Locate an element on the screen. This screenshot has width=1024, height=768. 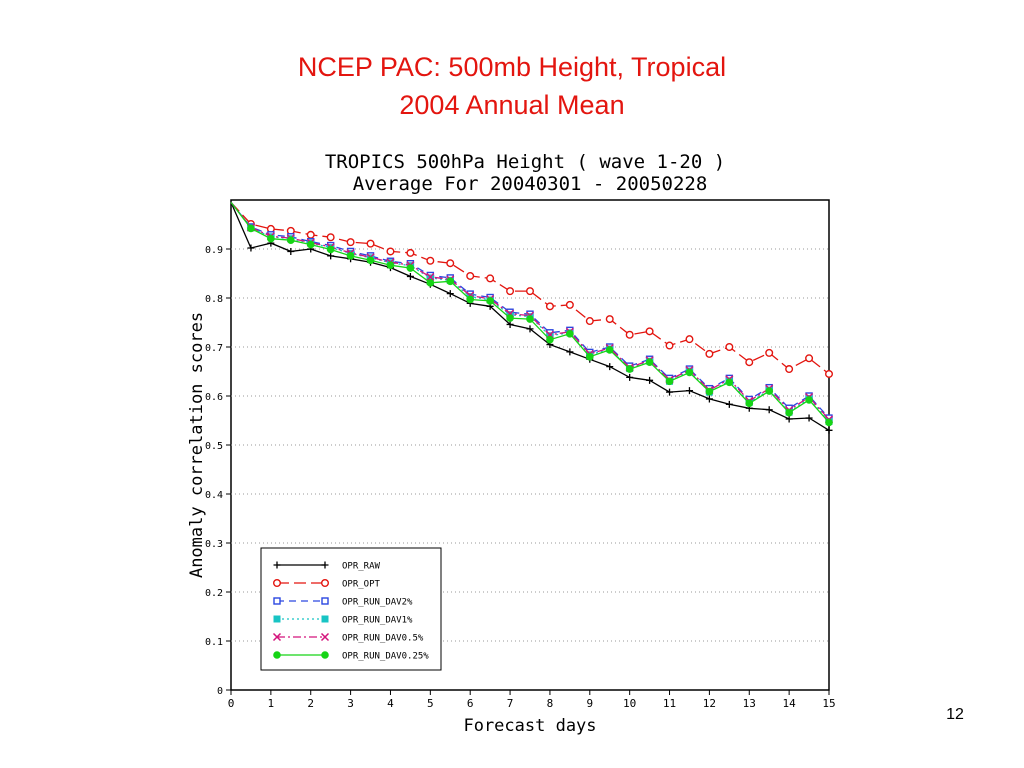
legend-item: OPR_OPT is located at coordinates (327, 584).